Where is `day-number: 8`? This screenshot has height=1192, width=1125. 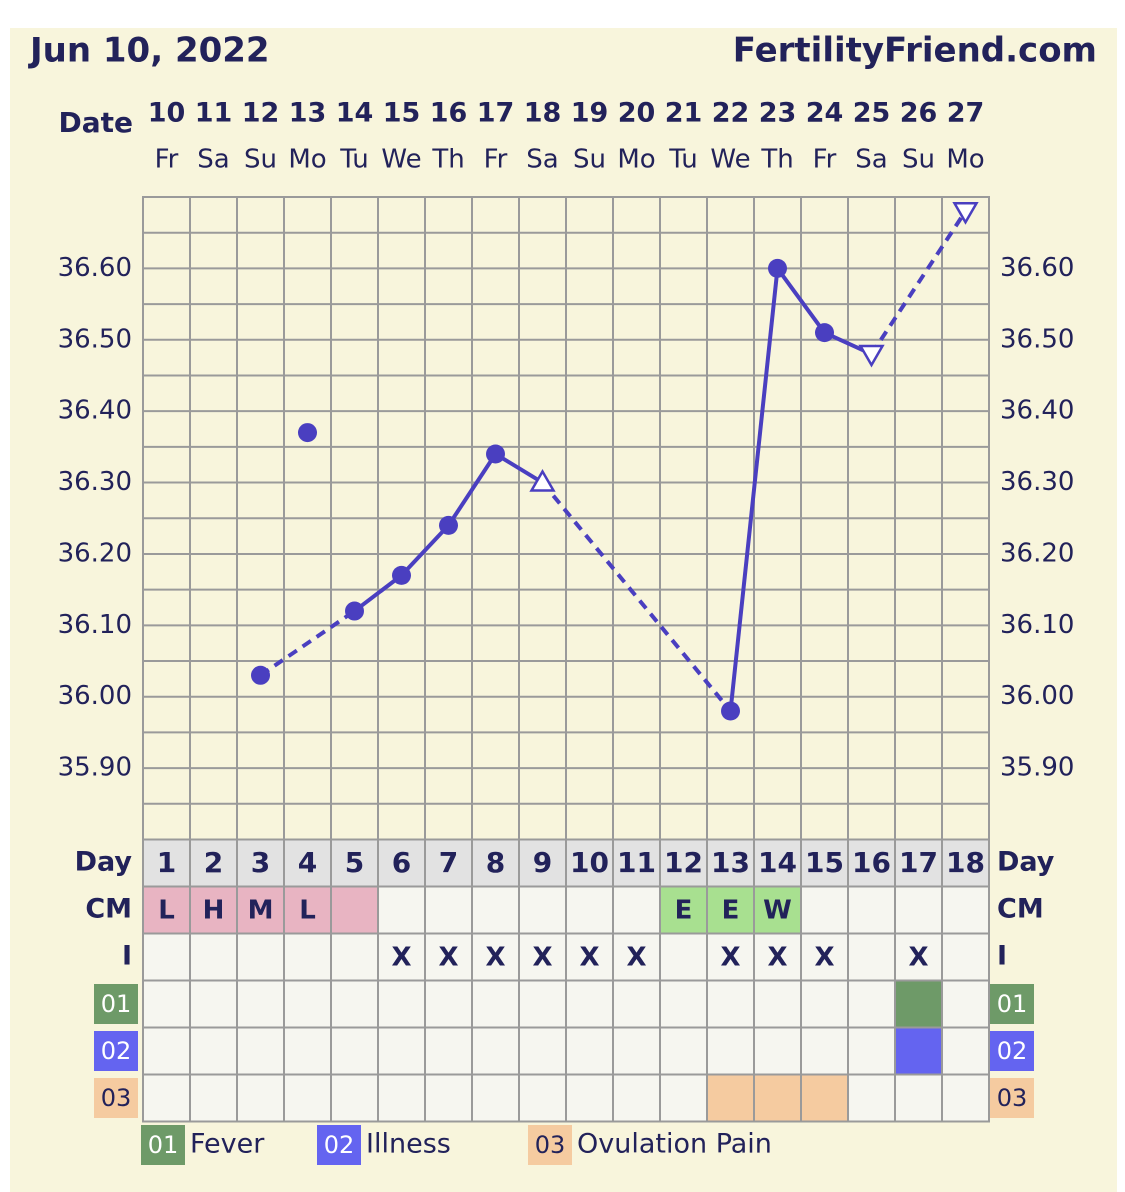 day-number: 8 is located at coordinates (495, 862).